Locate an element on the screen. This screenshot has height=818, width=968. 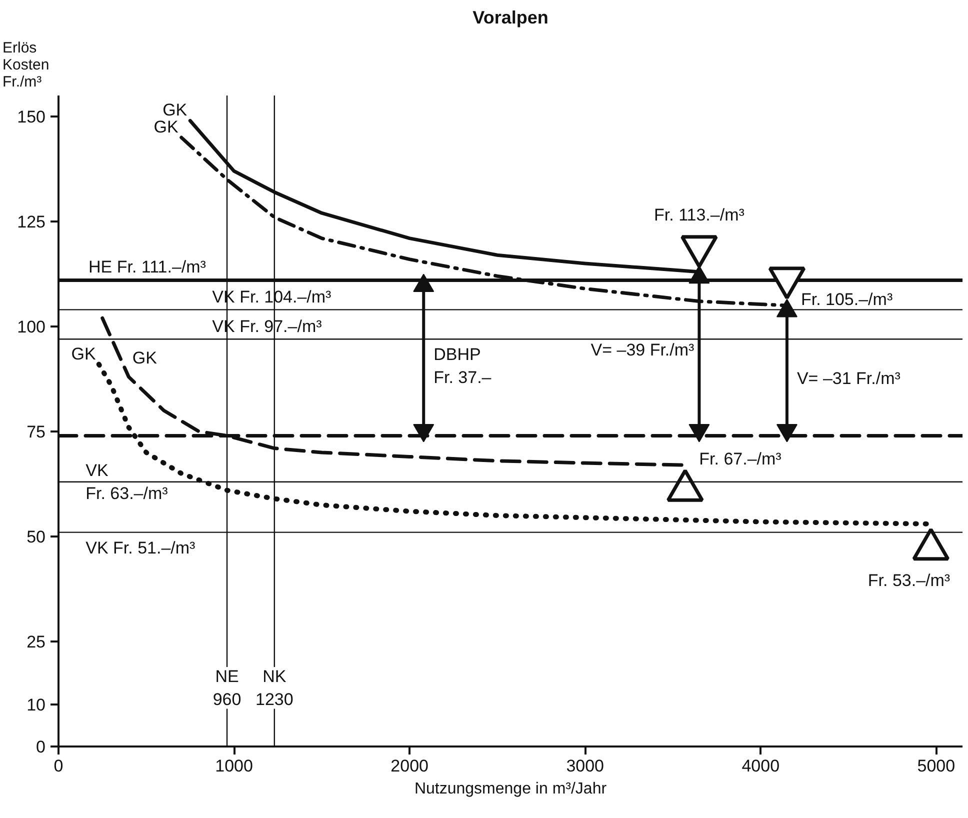
ref-line-label: NK 1230 is located at coordinates (275, 688).